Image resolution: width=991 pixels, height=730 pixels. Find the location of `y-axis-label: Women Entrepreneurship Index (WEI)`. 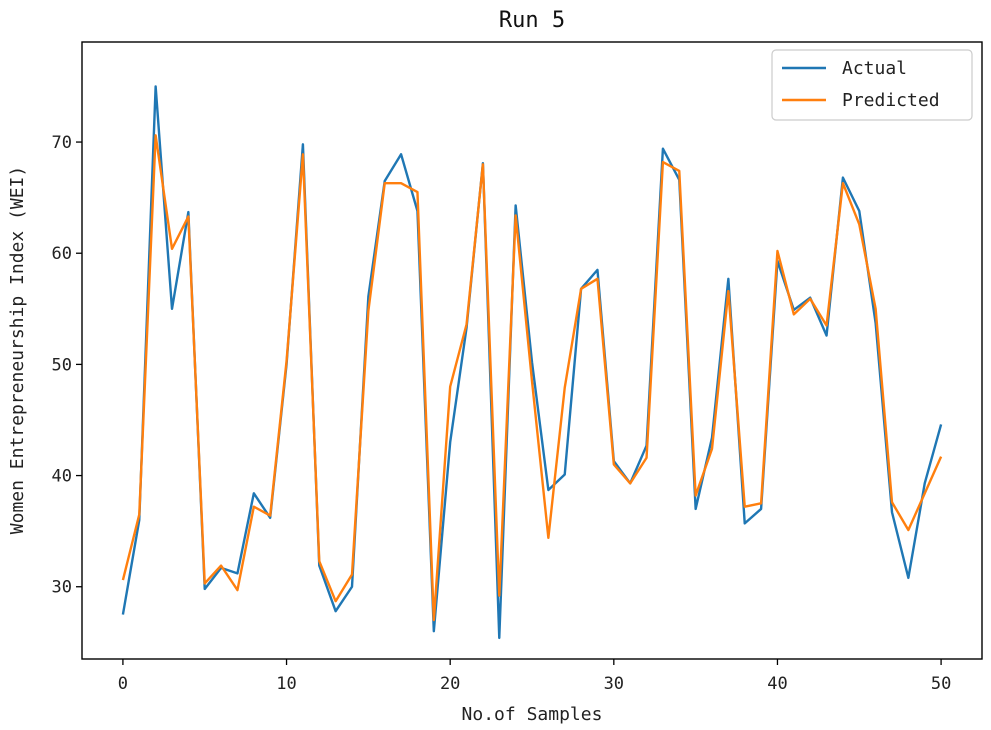

y-axis-label: Women Entrepreneurship Index (WEI) is located at coordinates (17, 350).